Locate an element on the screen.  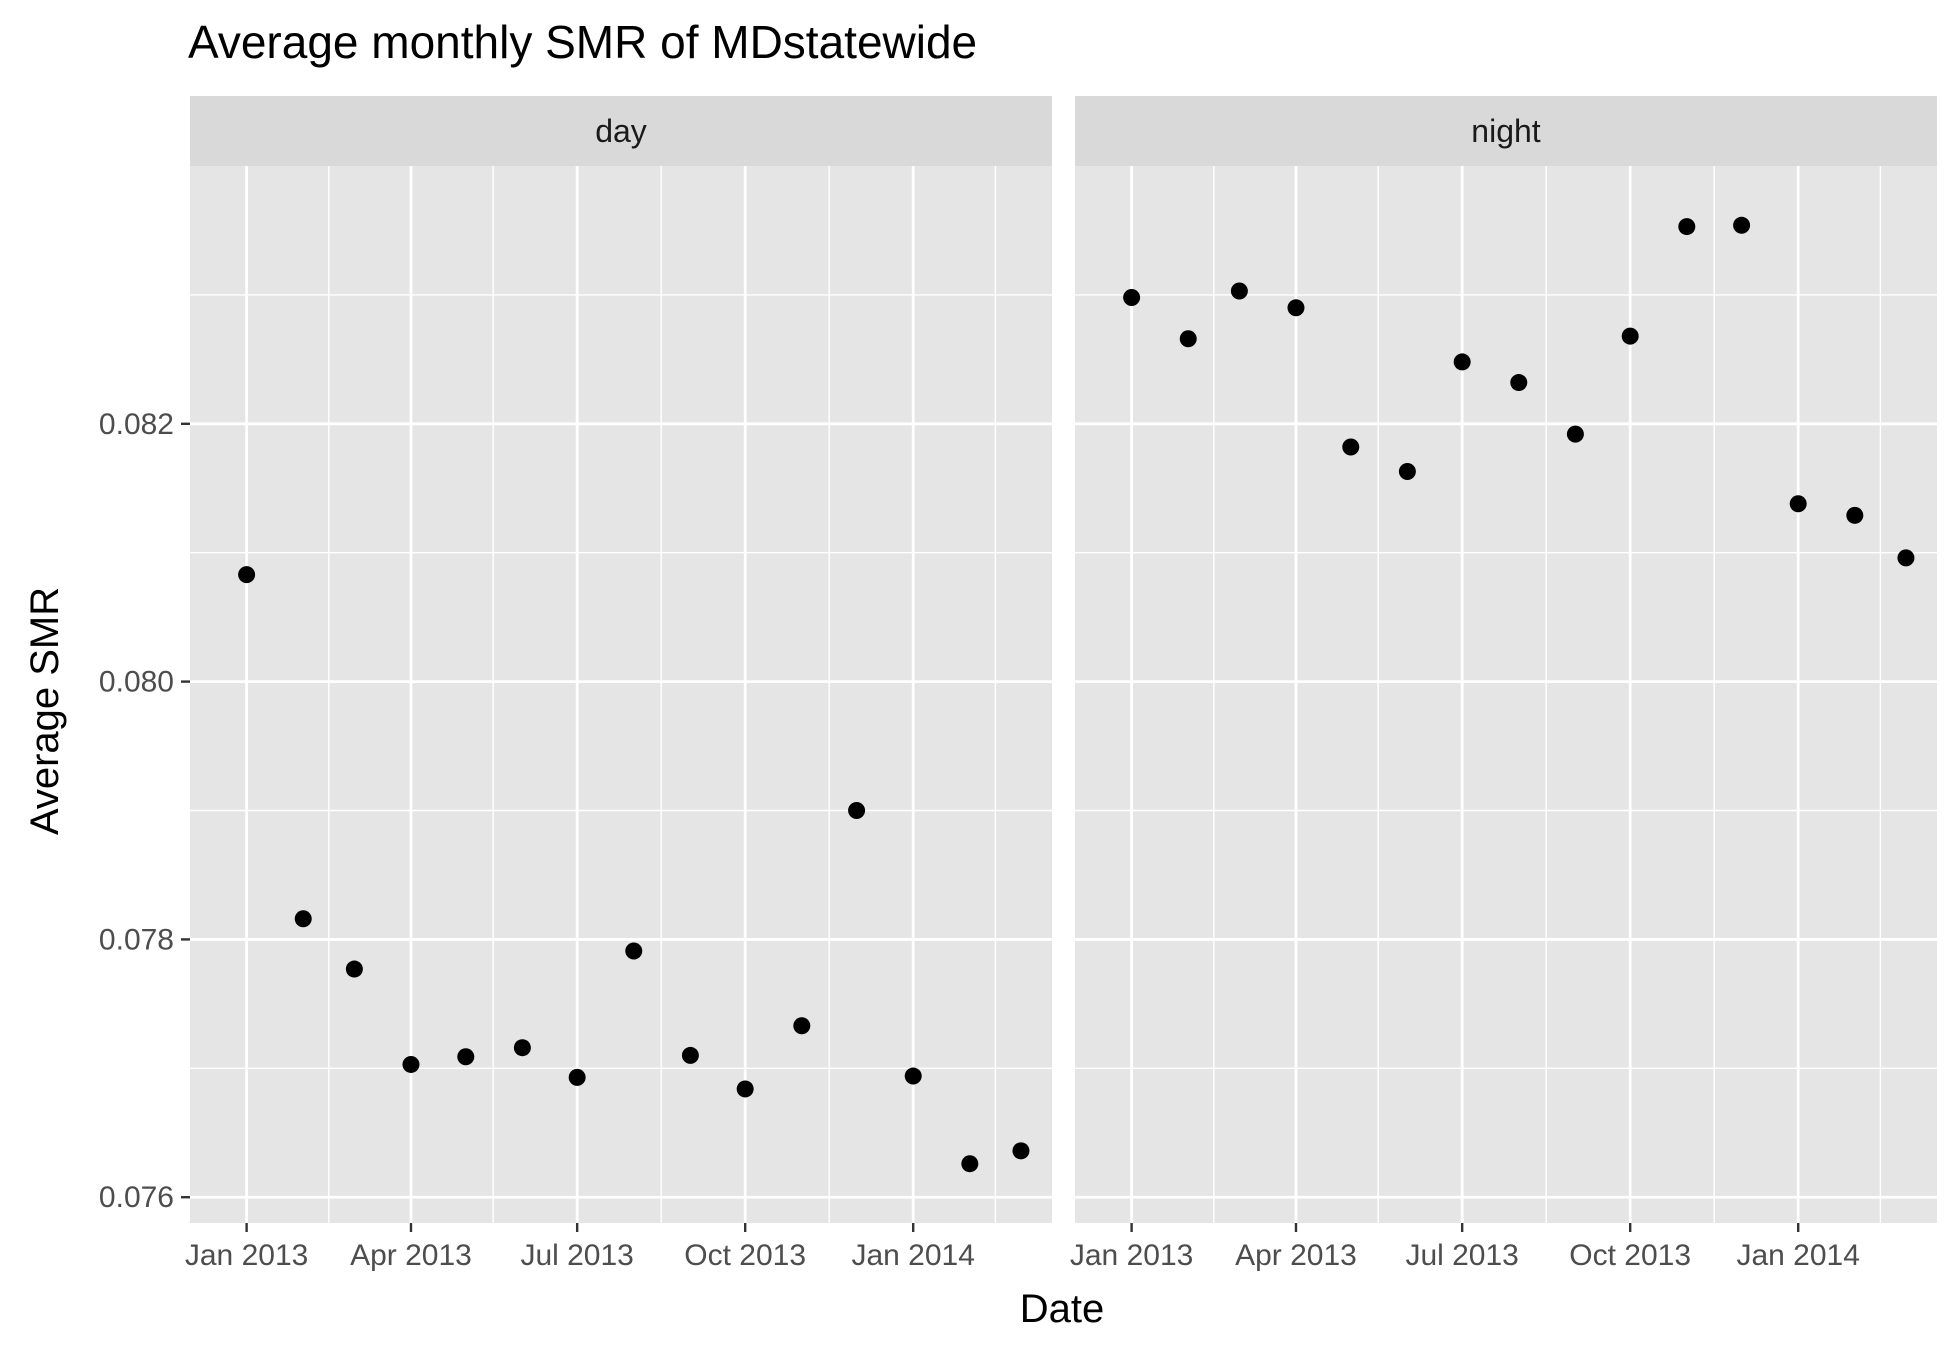
facet-strip-day is located at coordinates (621, 131).